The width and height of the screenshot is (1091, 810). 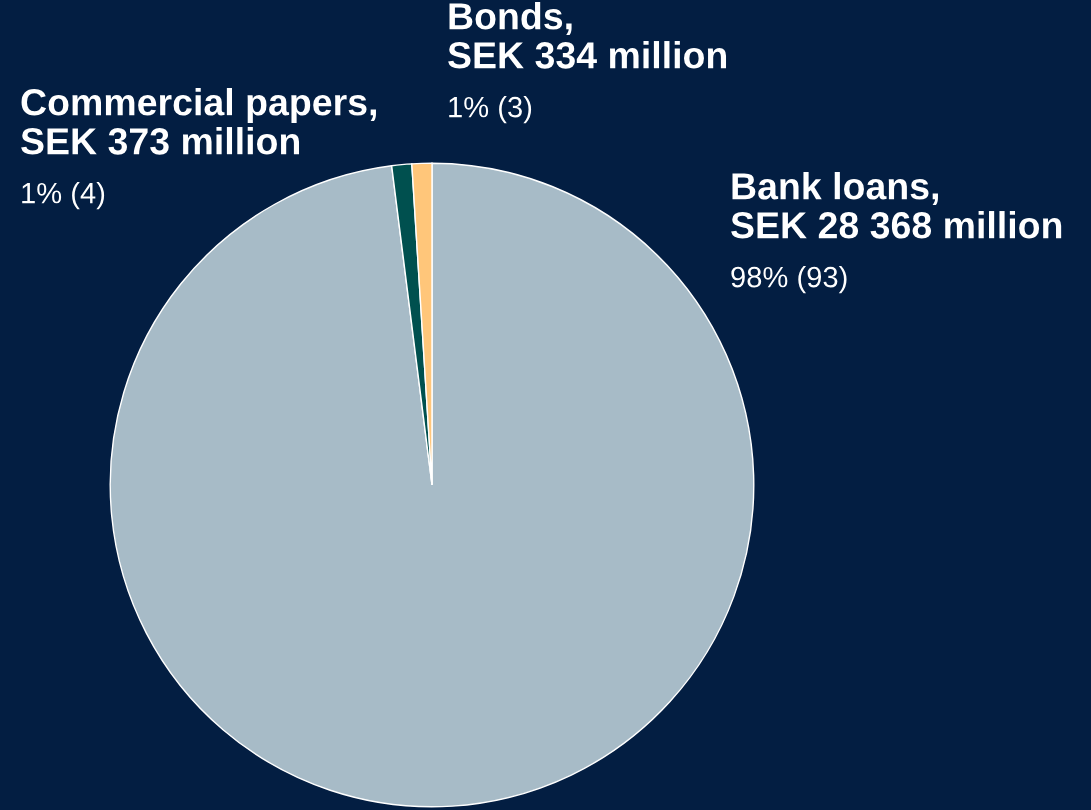 I want to click on slice-label: Bonds, SEK 334 million, so click(x=587, y=35).